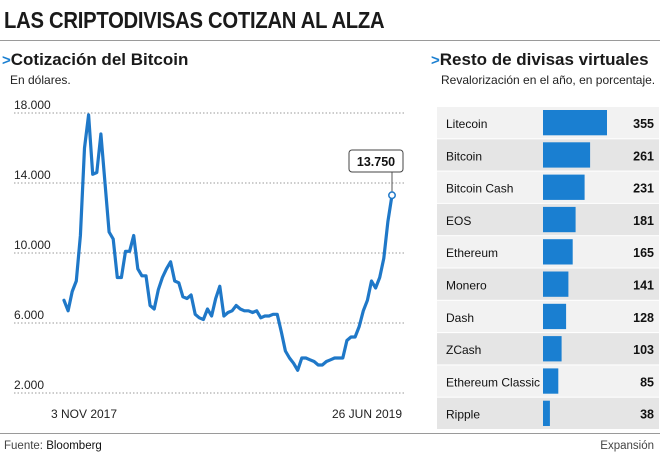  Describe the element at coordinates (544, 59) in the screenshot. I see `bar-chart-title: Resto de divisas virtuales` at that location.